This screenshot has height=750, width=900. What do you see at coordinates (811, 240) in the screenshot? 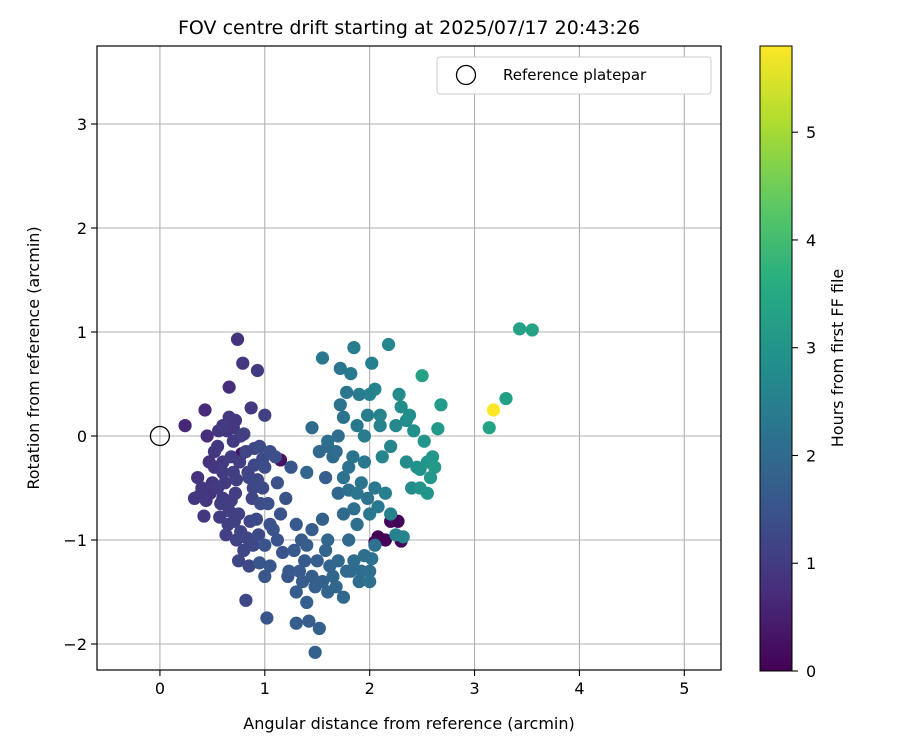
I see `colorbar-tick-label: 4` at bounding box center [811, 240].